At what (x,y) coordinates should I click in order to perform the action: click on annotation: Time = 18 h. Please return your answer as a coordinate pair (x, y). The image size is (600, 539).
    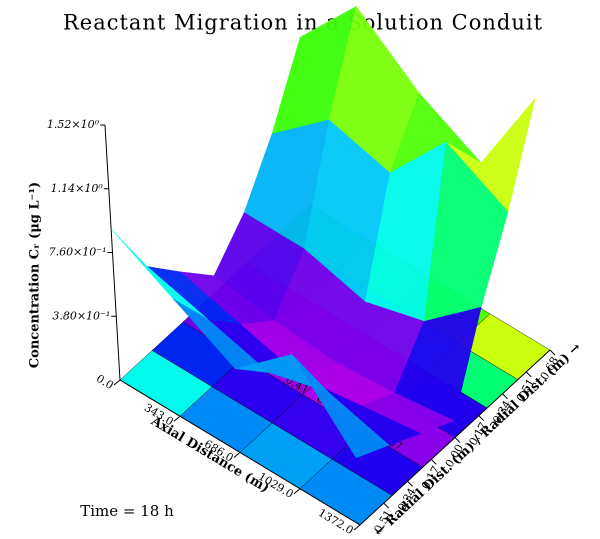
    Looking at the image, I should click on (127, 511).